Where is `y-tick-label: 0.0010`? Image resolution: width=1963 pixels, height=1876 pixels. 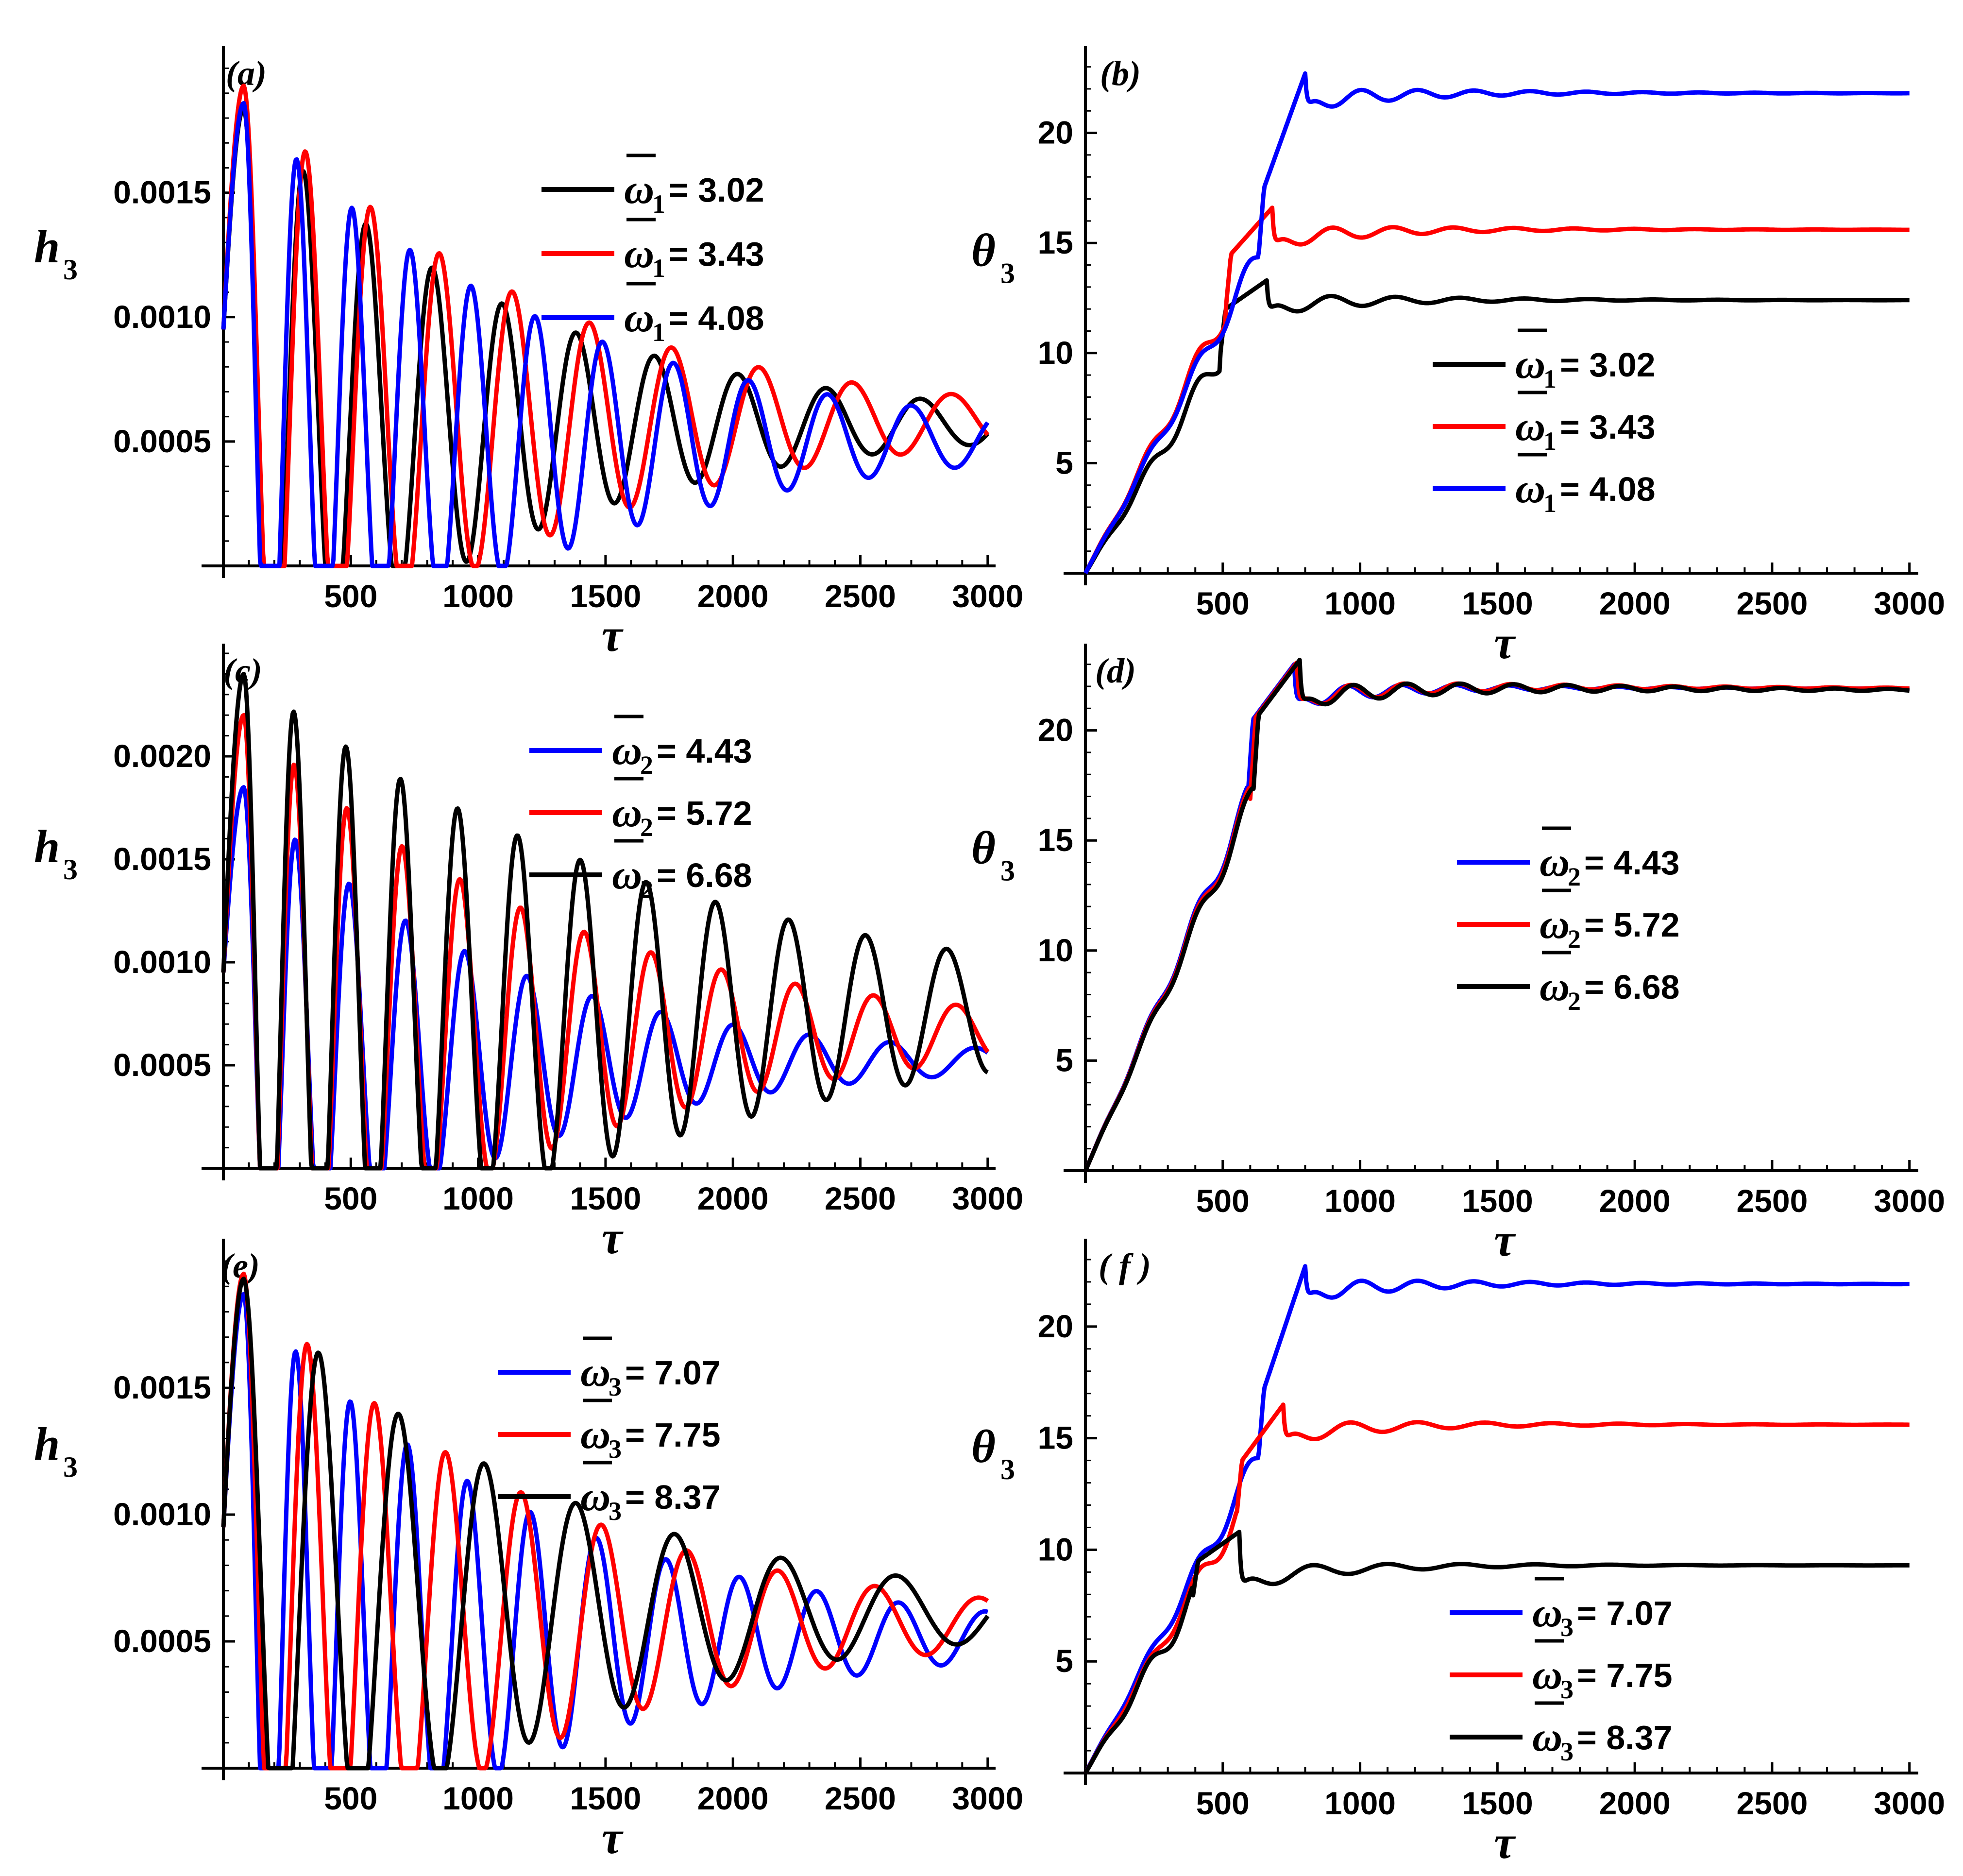
y-tick-label: 0.0010 is located at coordinates (162, 1514).